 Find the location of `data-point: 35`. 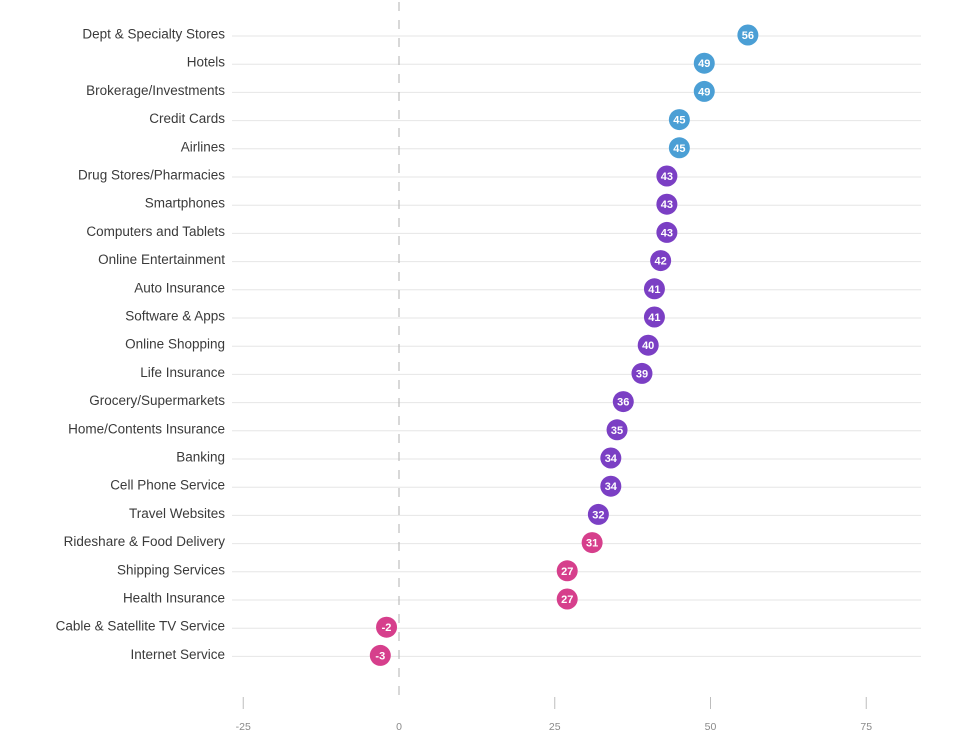

data-point: 35 is located at coordinates (617, 430).